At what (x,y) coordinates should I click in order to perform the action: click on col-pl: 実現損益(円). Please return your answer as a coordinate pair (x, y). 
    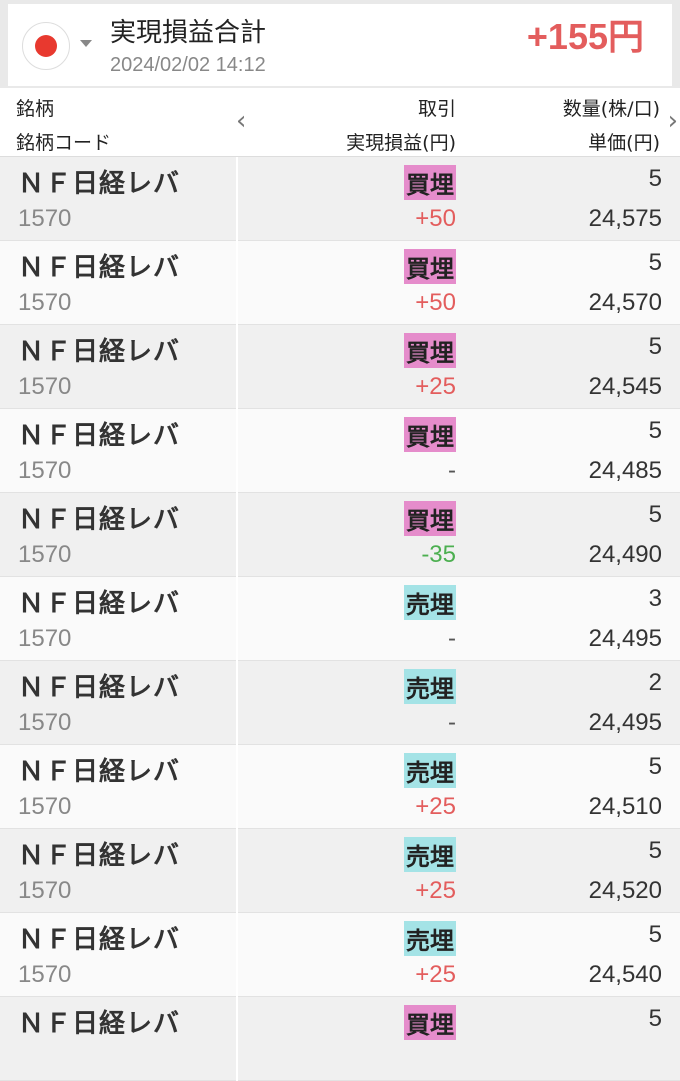
    Looking at the image, I should click on (401, 143).